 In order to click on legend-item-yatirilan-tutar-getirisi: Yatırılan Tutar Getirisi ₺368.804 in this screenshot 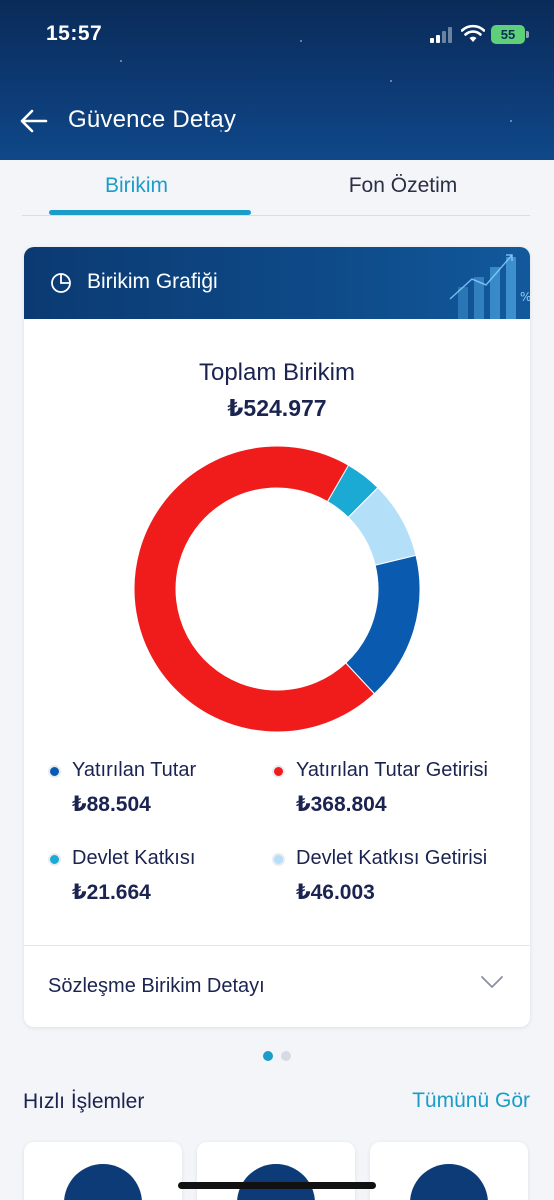, I will do `click(397, 789)`.